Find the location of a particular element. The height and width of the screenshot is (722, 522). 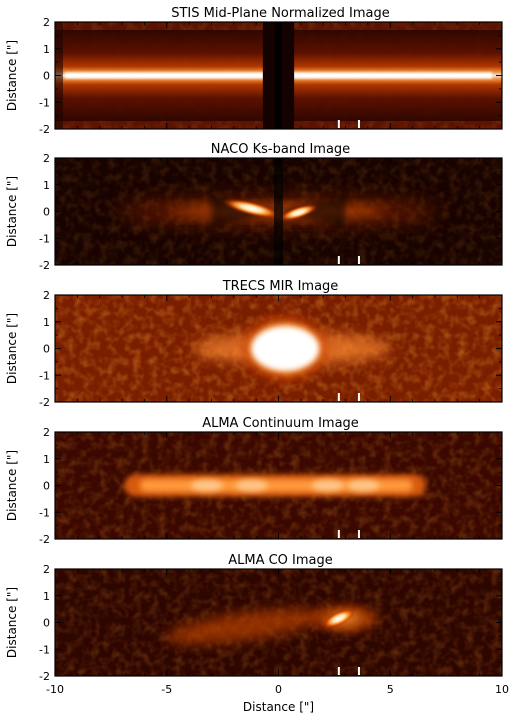

panel-title: TRECS MIR Image is located at coordinates (280, 286).